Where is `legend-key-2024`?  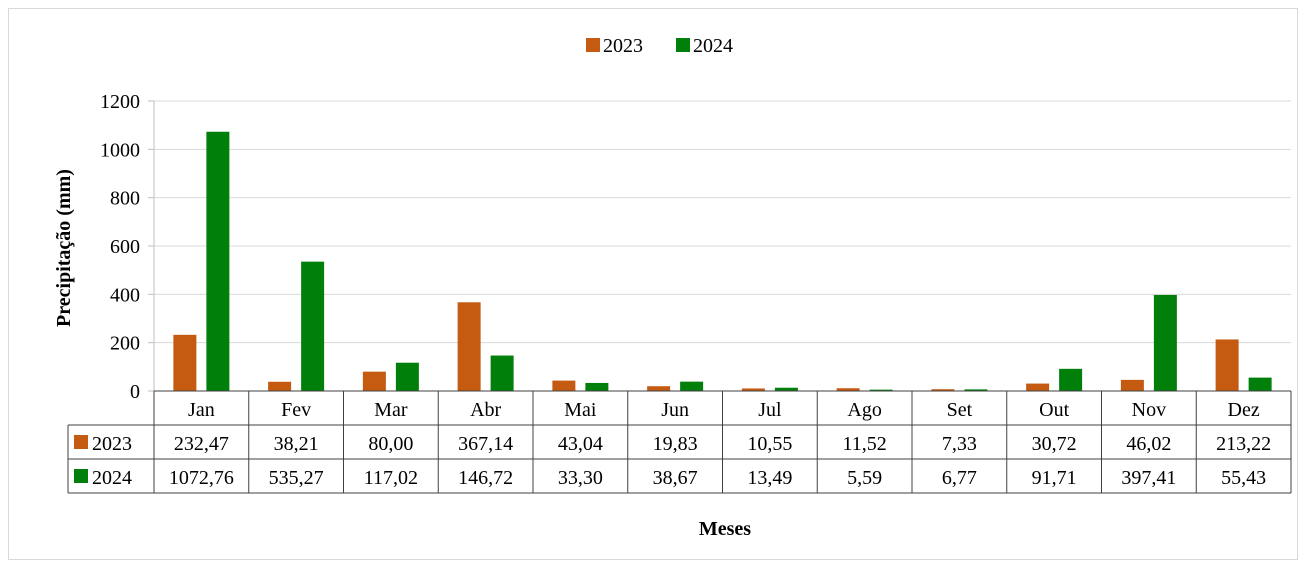 legend-key-2024 is located at coordinates (683, 45).